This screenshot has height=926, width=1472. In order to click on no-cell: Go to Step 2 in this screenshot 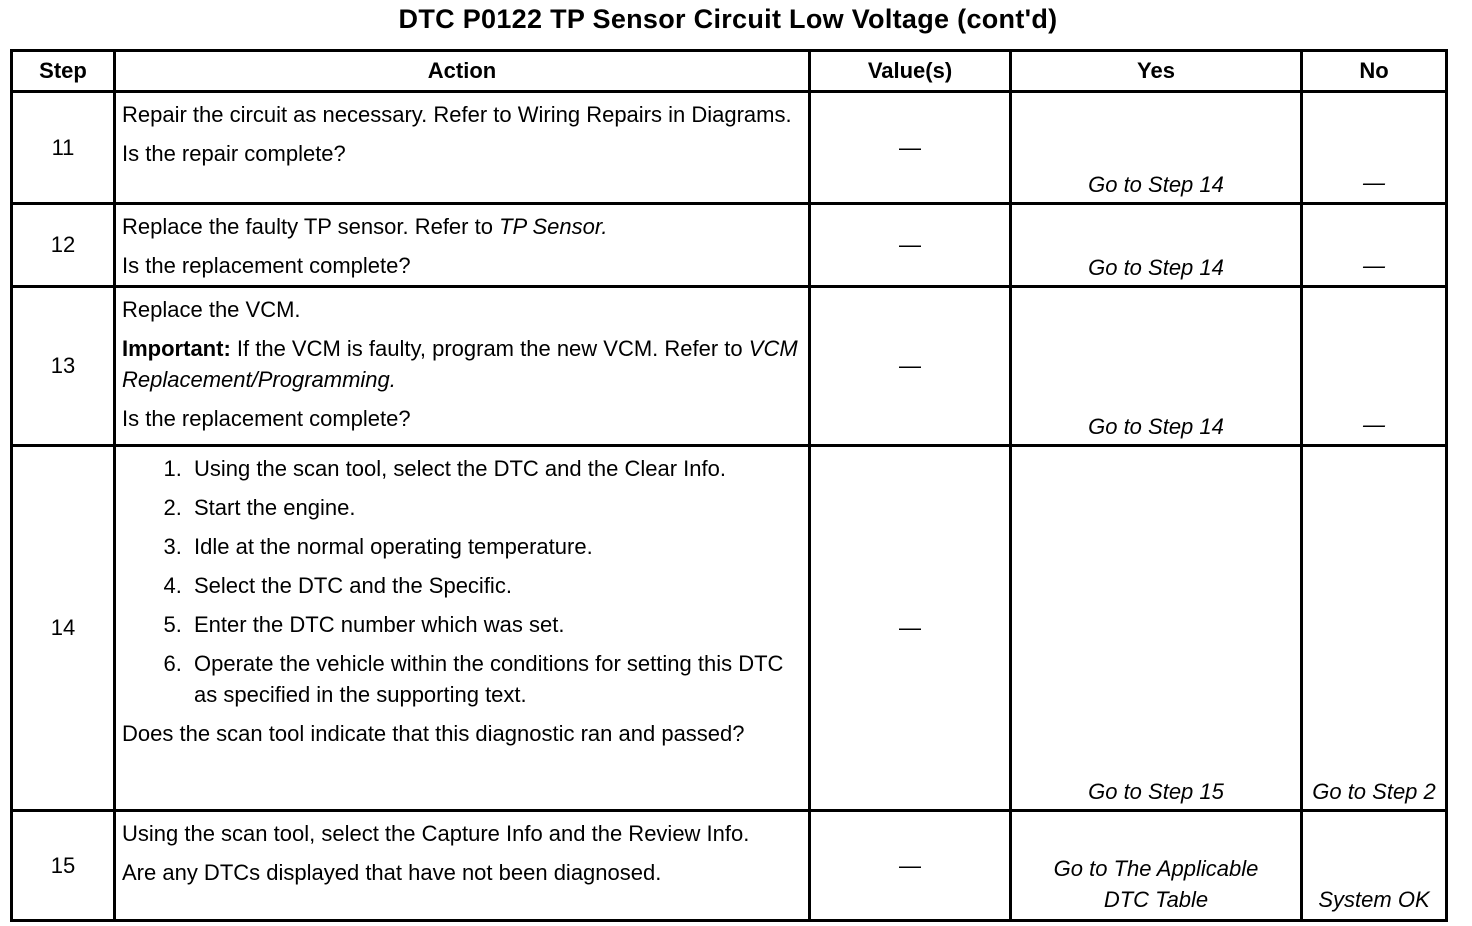, I will do `click(1374, 628)`.